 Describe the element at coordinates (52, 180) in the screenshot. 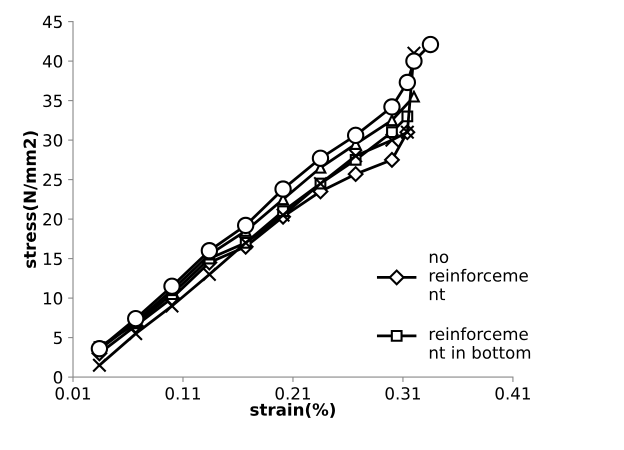

I see `y-tick-label: 25` at that location.